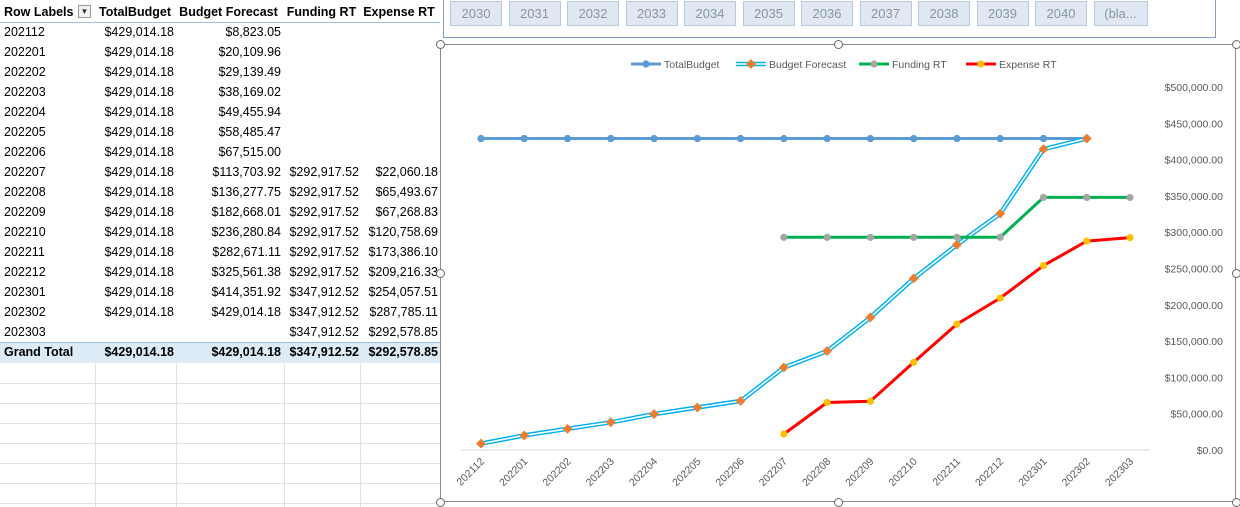  What do you see at coordinates (651, 13) in the screenshot?
I see `slicer-item: 2033` at bounding box center [651, 13].